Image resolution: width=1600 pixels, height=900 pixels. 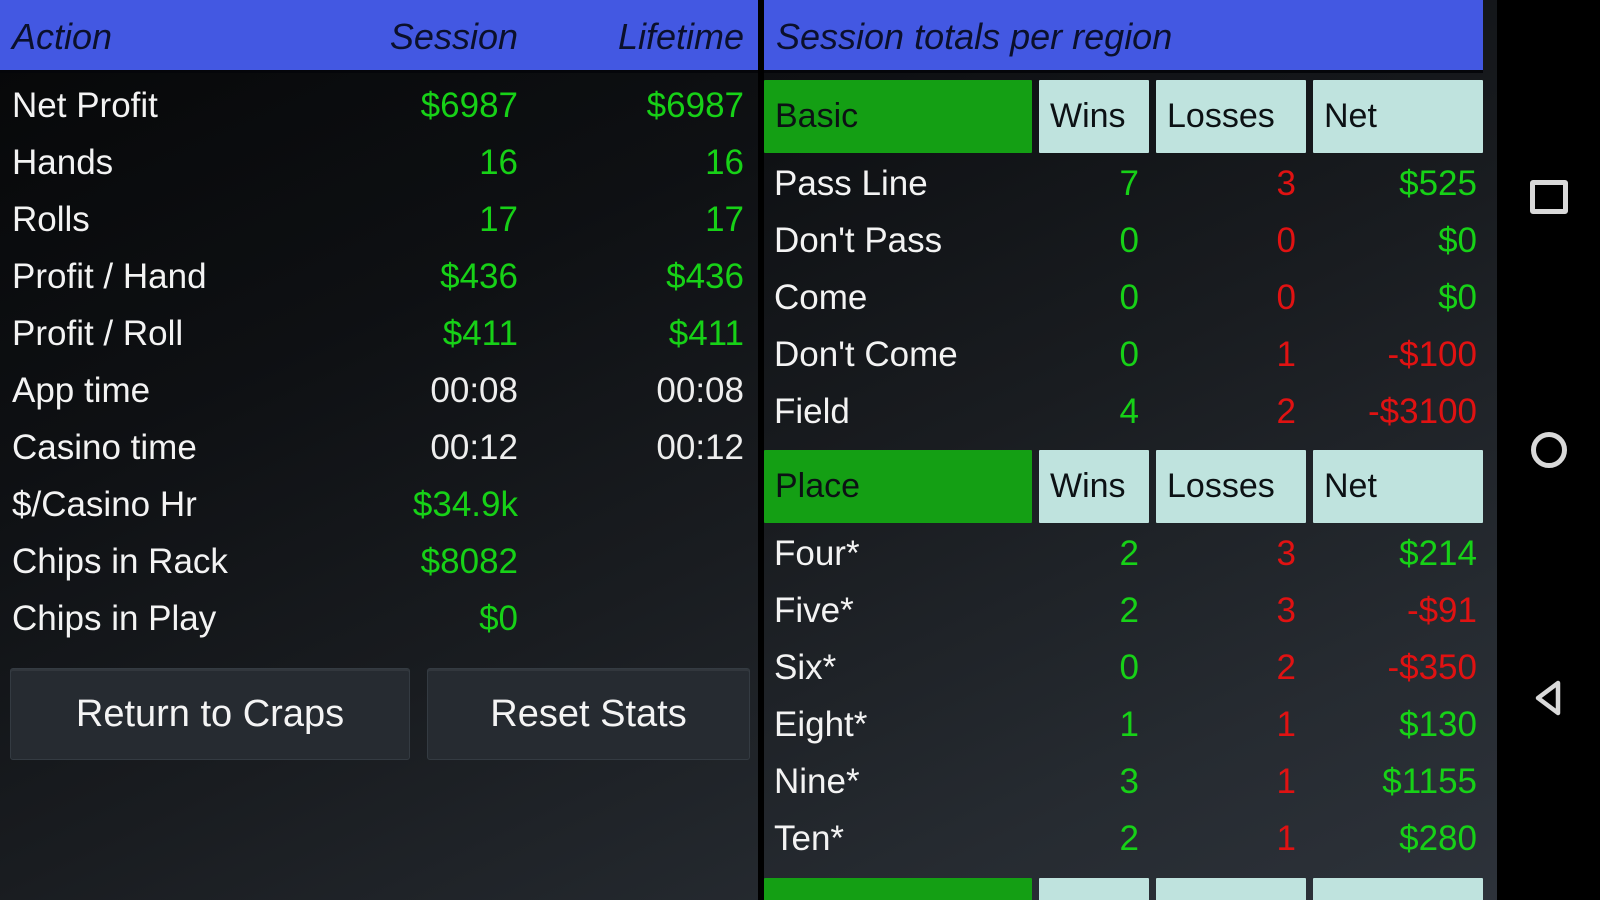 I want to click on clipped-table-header, so click(x=1123, y=888).